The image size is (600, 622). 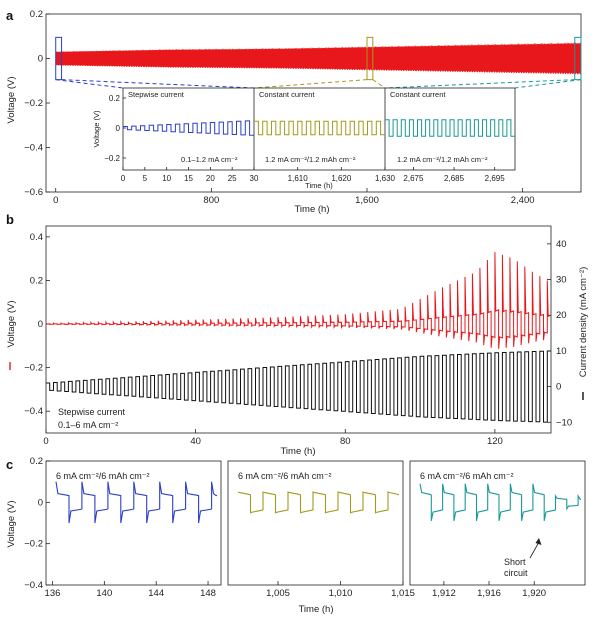 What do you see at coordinates (53, 593) in the screenshot?
I see `x-tick-label: 136` at bounding box center [53, 593].